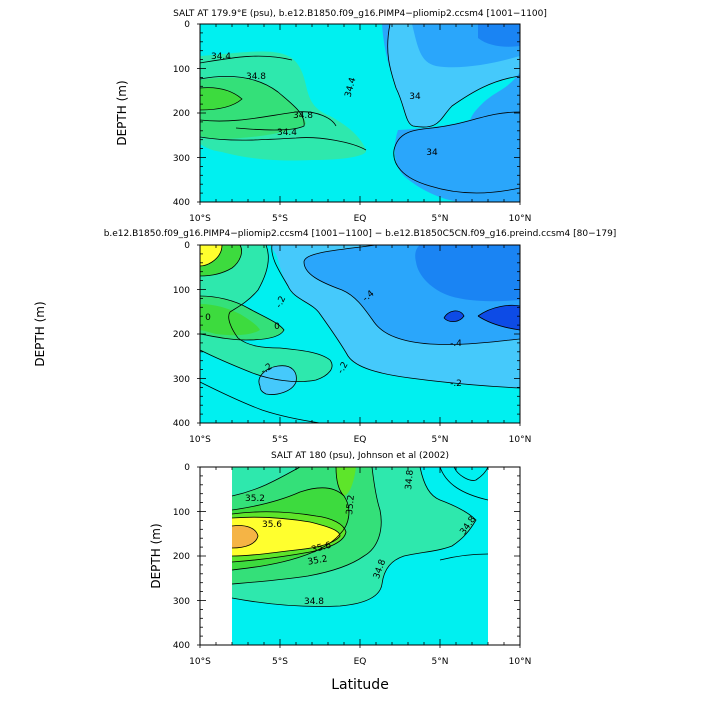 This screenshot has width=701, height=701. What do you see at coordinates (181, 70) in the screenshot?
I see `panel1-ytick: 100` at bounding box center [181, 70].